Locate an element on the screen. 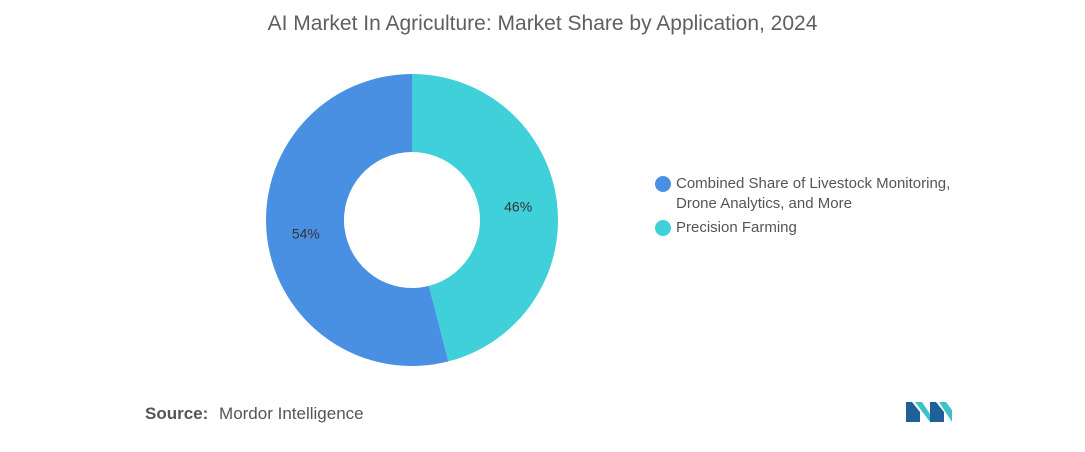 This screenshot has height=452, width=1085. legend-swatch-combined is located at coordinates (663, 184).